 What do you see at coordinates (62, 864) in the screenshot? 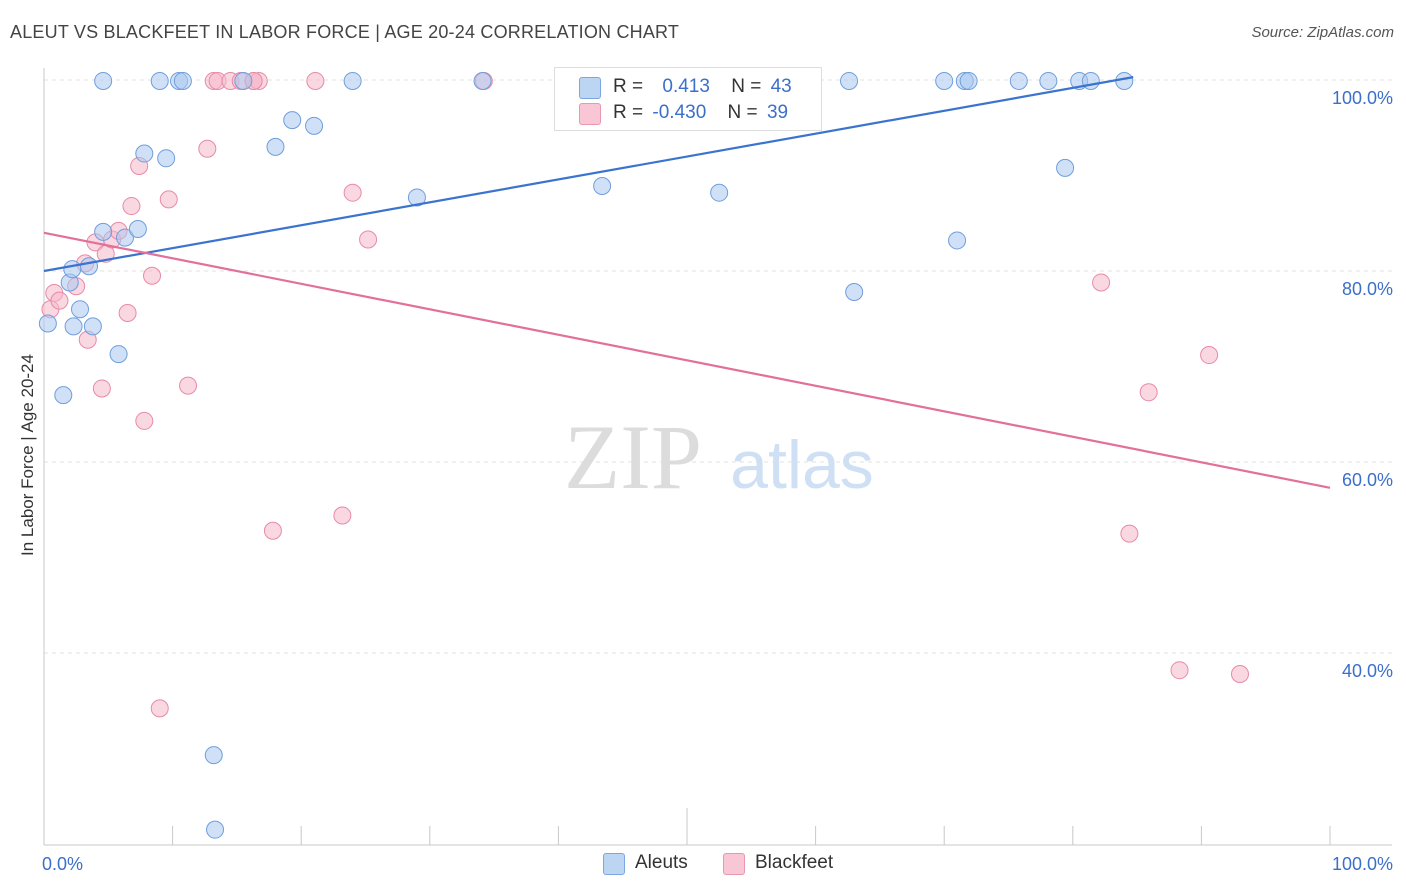
I see `x-tick-label: 0.0%` at bounding box center [62, 864].